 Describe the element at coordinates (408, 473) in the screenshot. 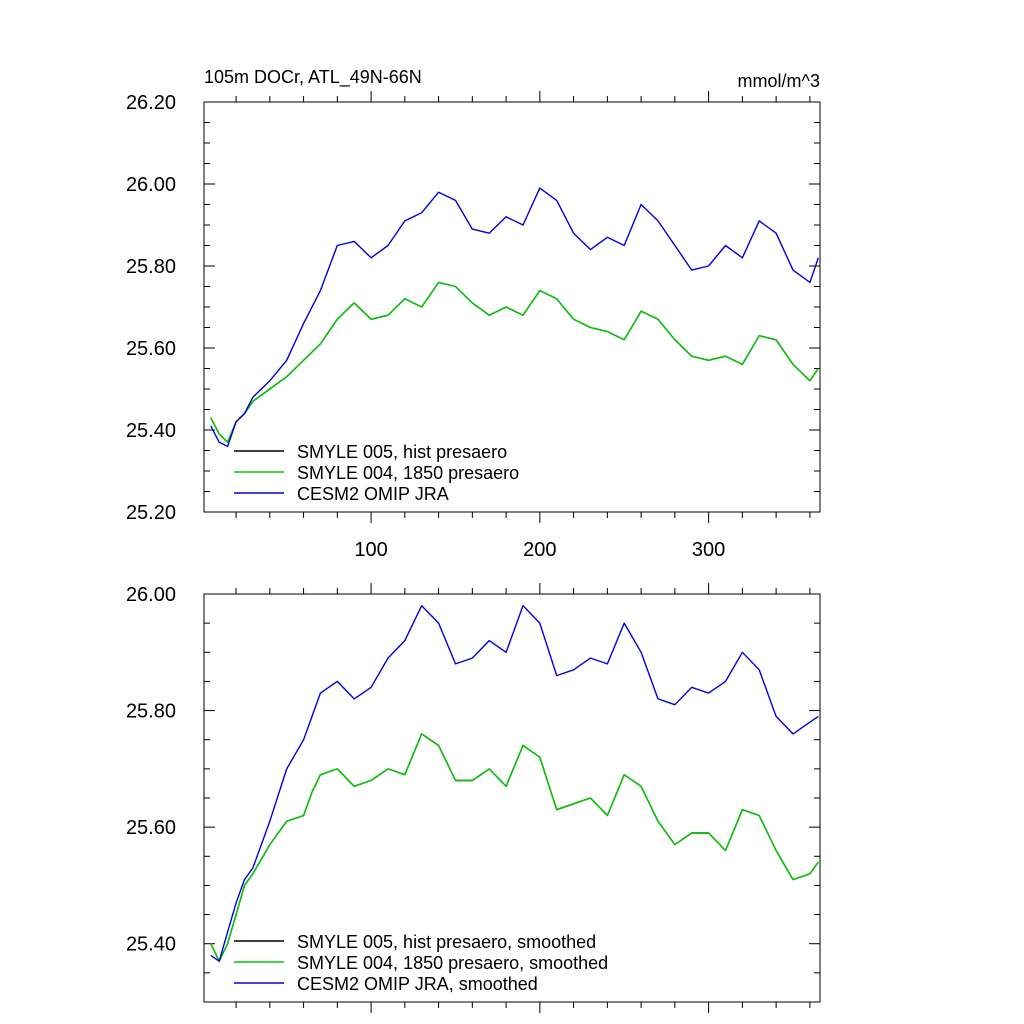

I see `legend-label: SMYLE 004, 1850 presaero` at that location.